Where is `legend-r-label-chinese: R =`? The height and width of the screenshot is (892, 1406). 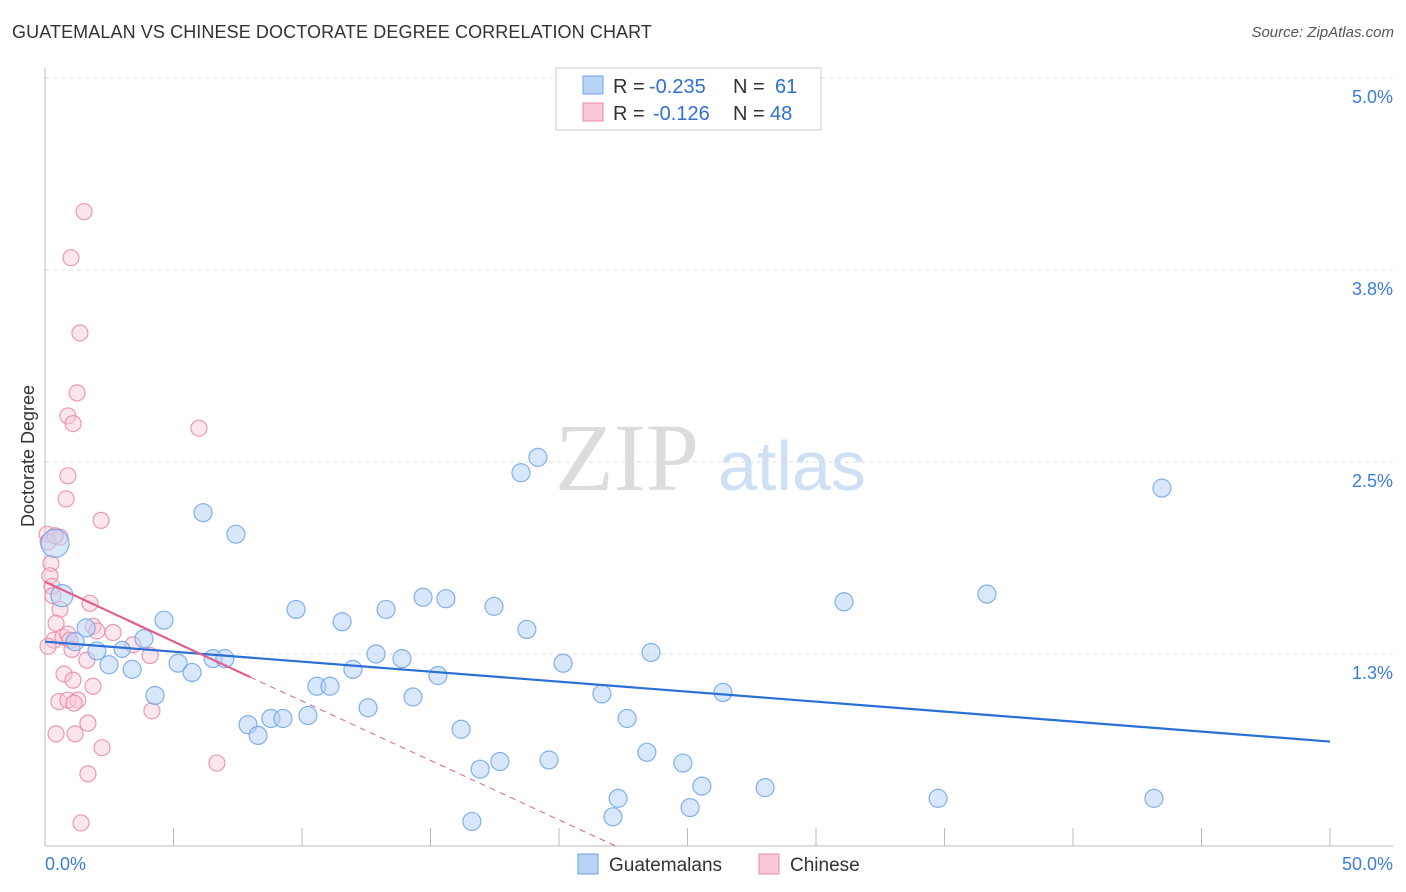
legend-r-label-chinese: R = is located at coordinates (629, 114).